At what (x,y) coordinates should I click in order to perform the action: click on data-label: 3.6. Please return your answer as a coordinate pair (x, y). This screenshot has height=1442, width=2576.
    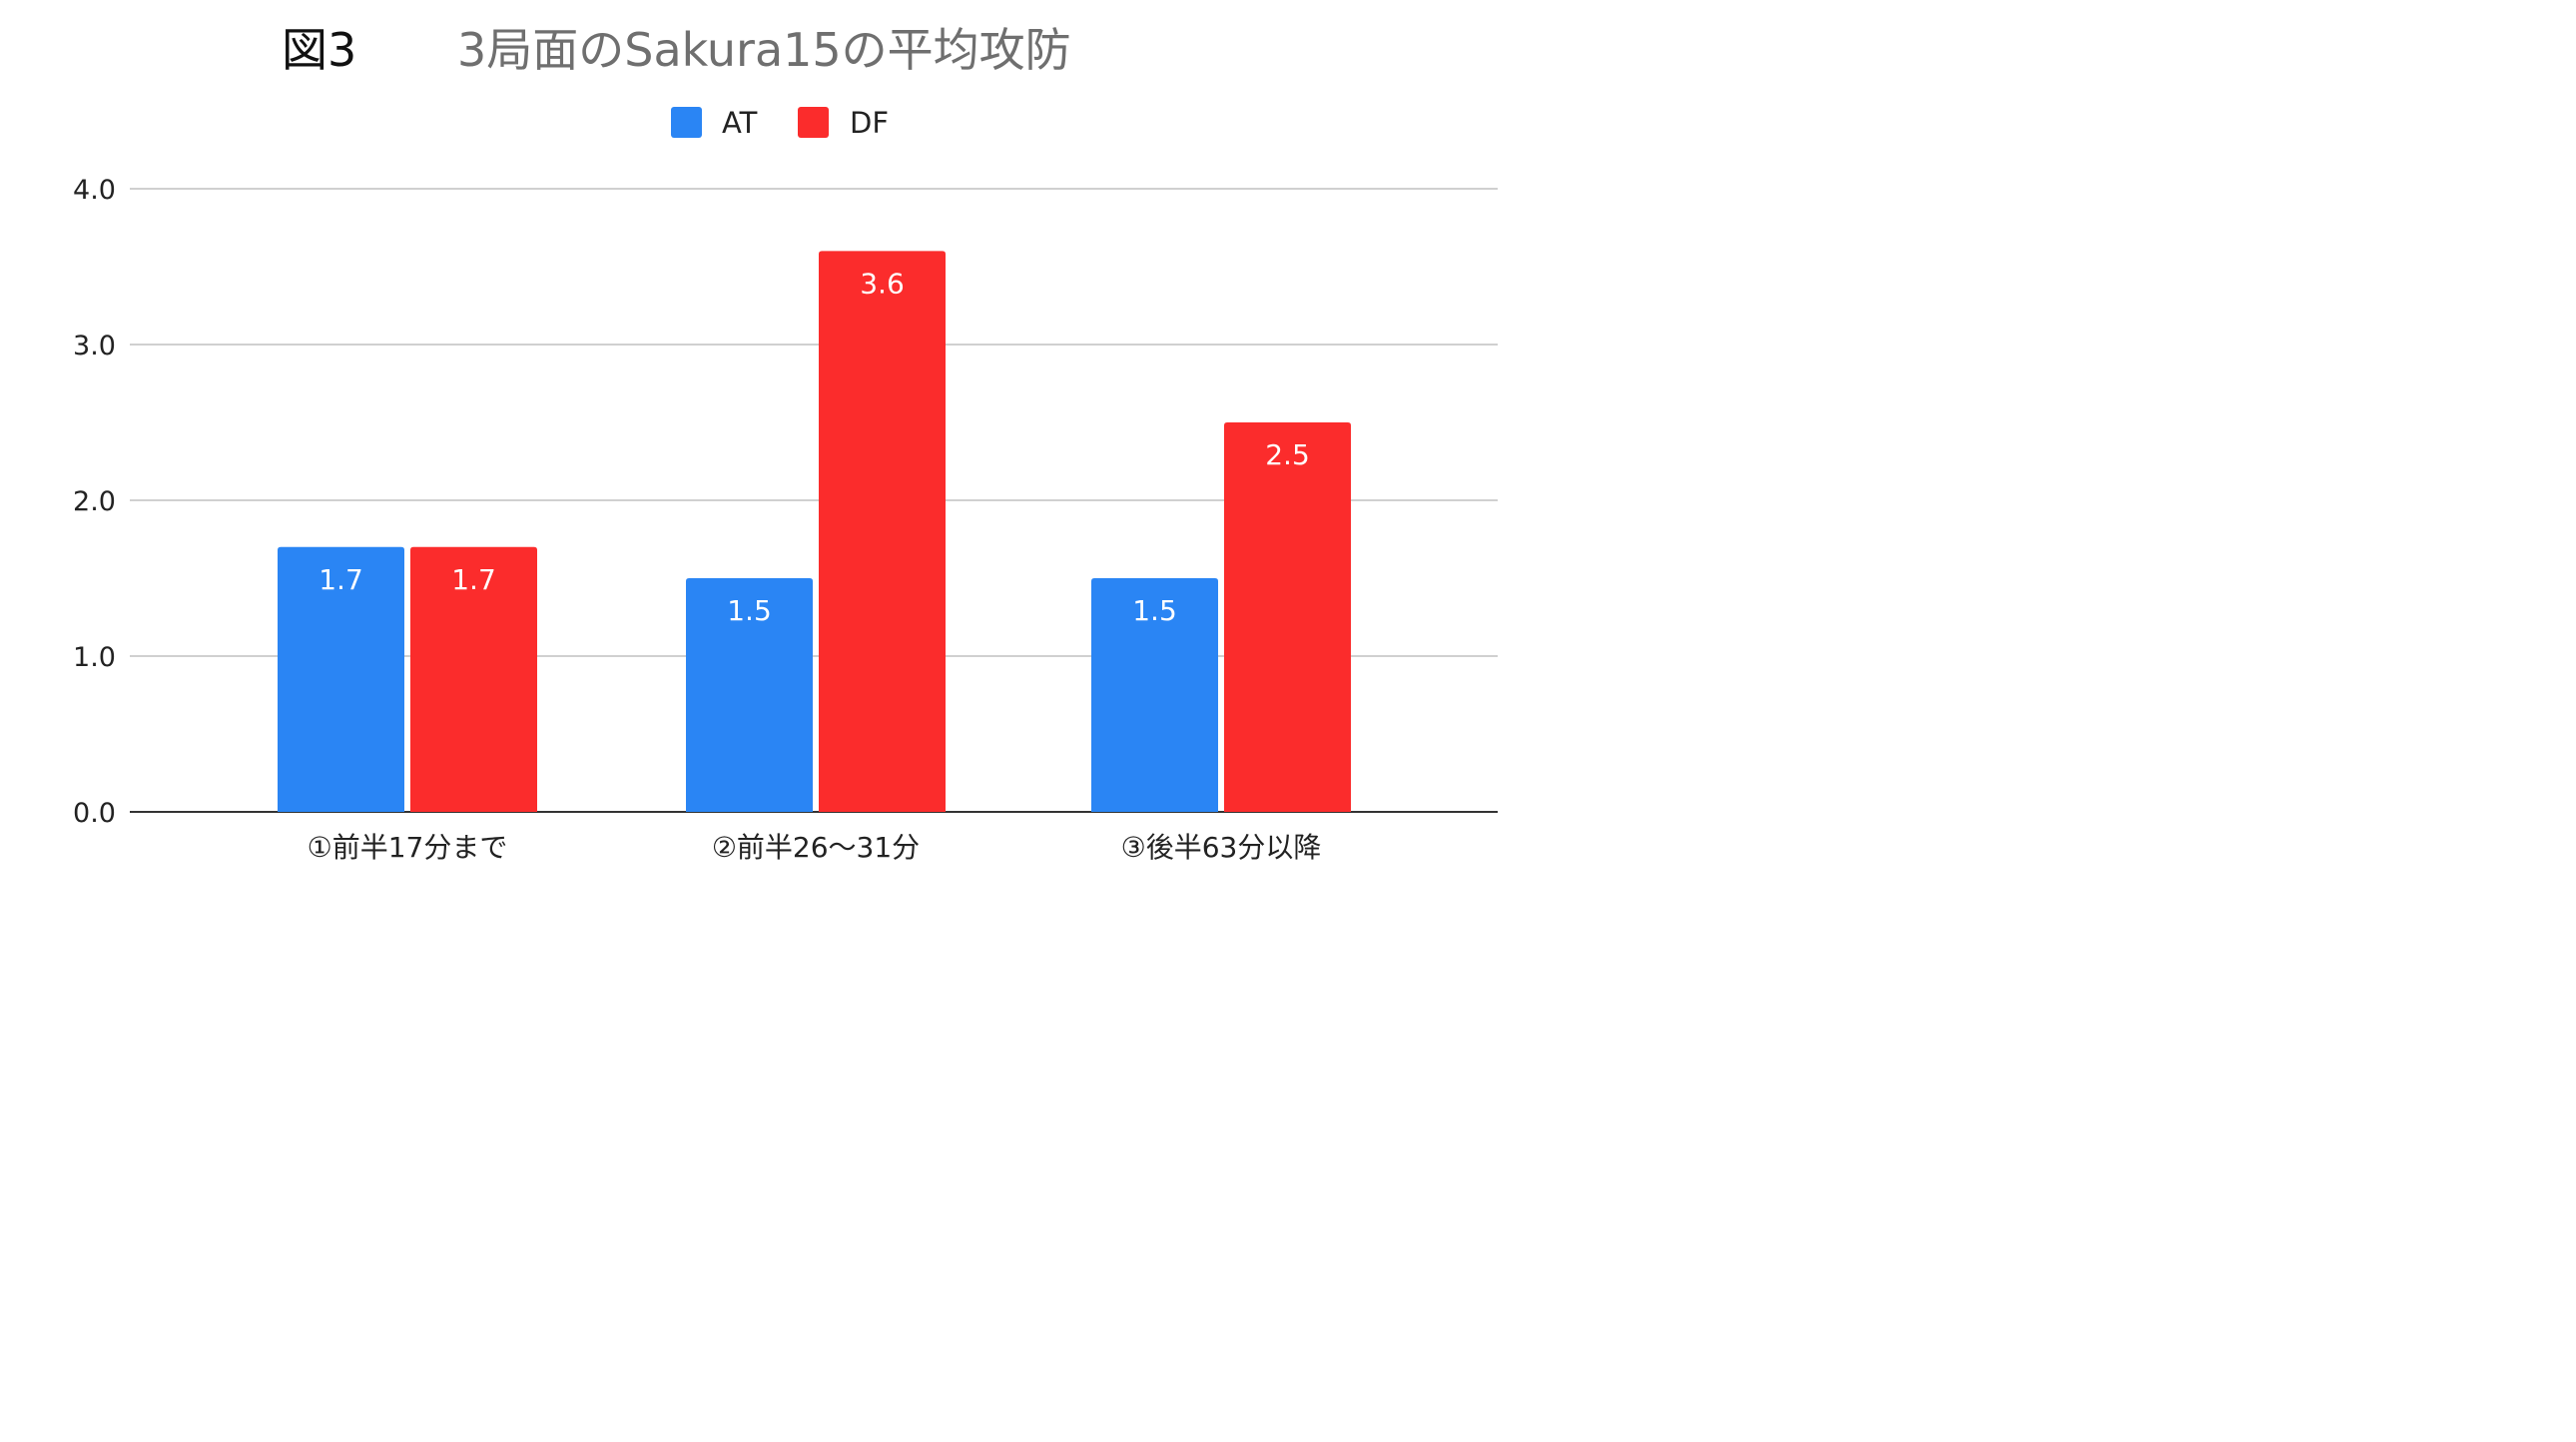
    Looking at the image, I should click on (882, 283).